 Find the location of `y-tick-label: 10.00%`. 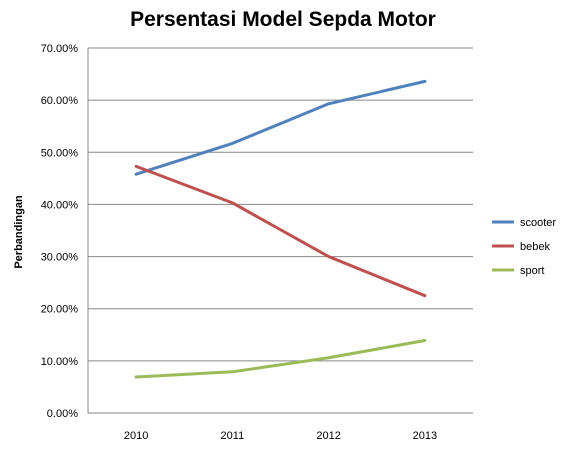

y-tick-label: 10.00% is located at coordinates (60, 362).